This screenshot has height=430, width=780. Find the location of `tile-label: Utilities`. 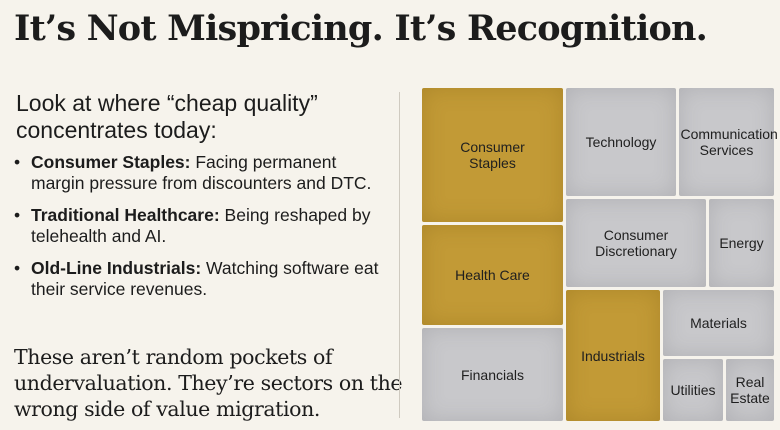

tile-label: Utilities is located at coordinates (693, 390).